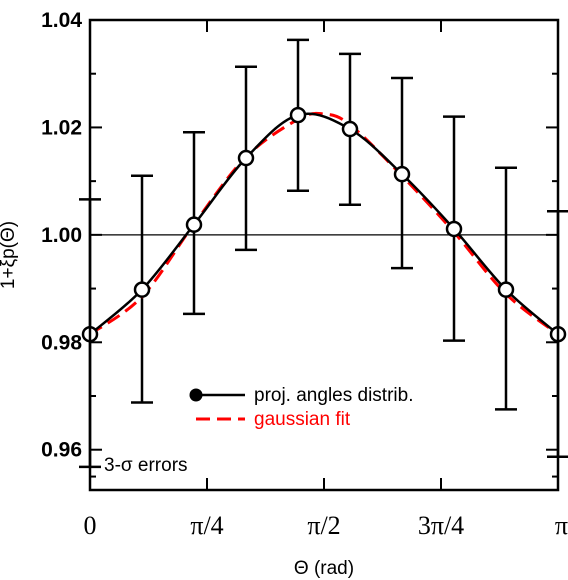 This screenshot has width=568, height=580. I want to click on y-axis-tick-labels: 0.96 0.98 1.00 1.02 1.04, so click(61, 235).